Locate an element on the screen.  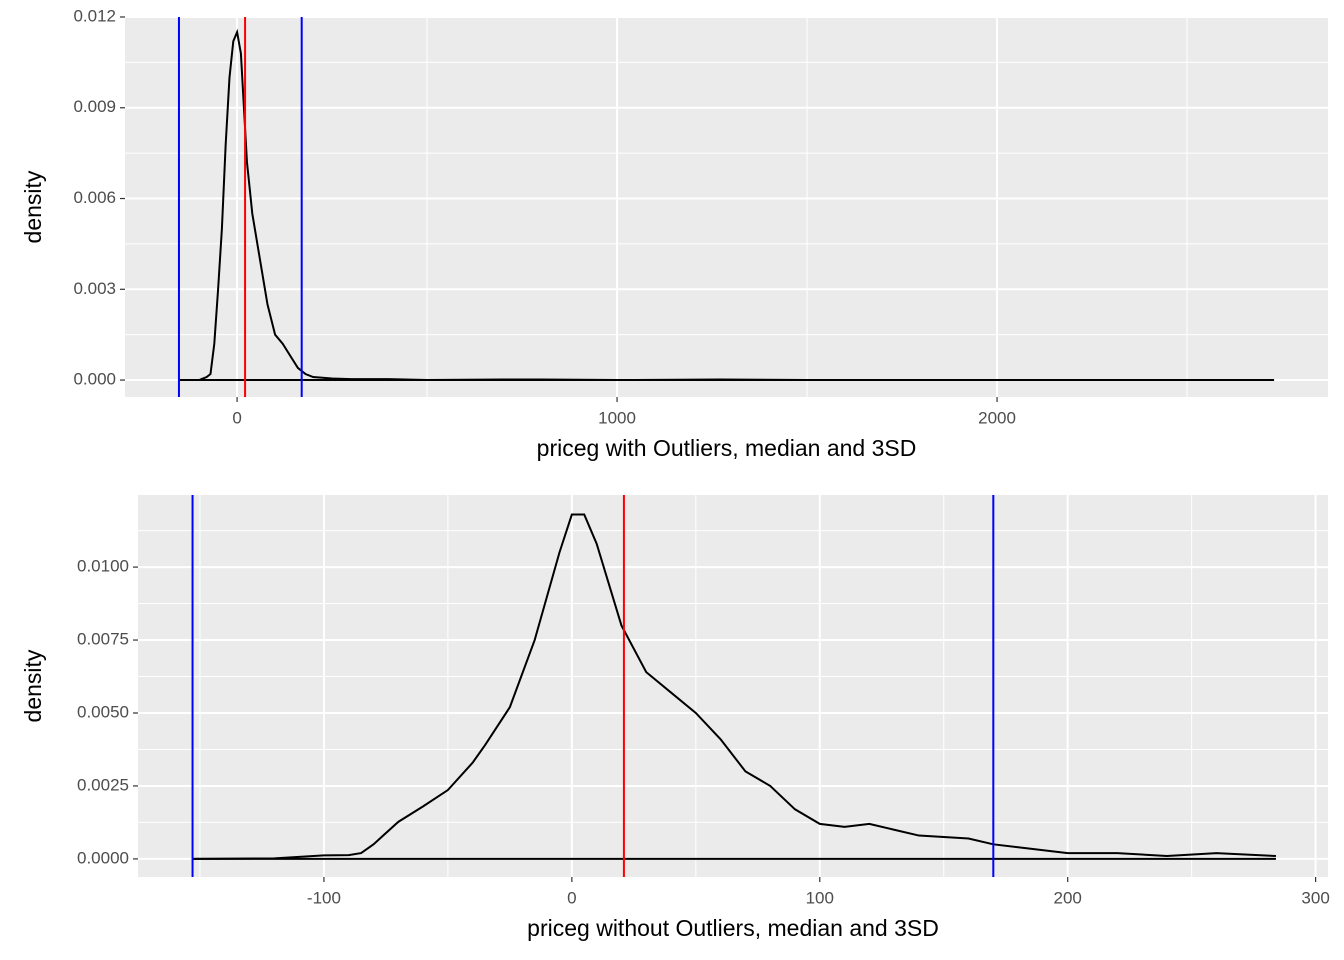
x-axis-title: priceg with Outliers, median and 3SD is located at coordinates (727, 448).